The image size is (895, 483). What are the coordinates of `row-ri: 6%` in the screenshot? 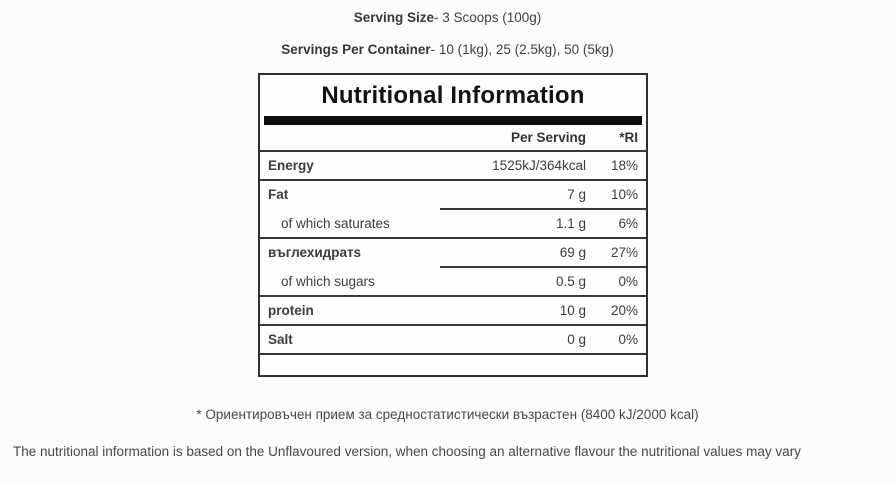 It's located at (628, 223).